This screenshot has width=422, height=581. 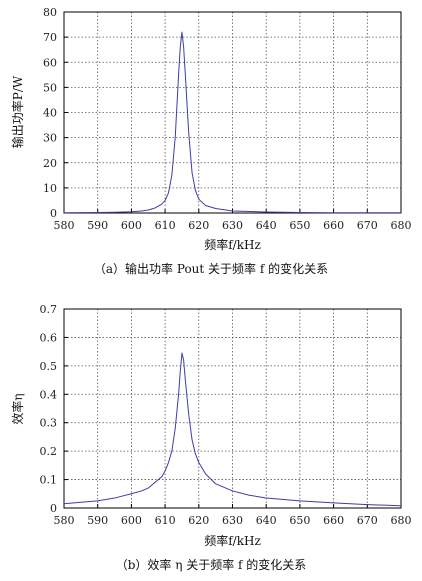 I want to click on figure-caption: （b）效率 η 关于频率 f 的变化关系, so click(x=211, y=564).